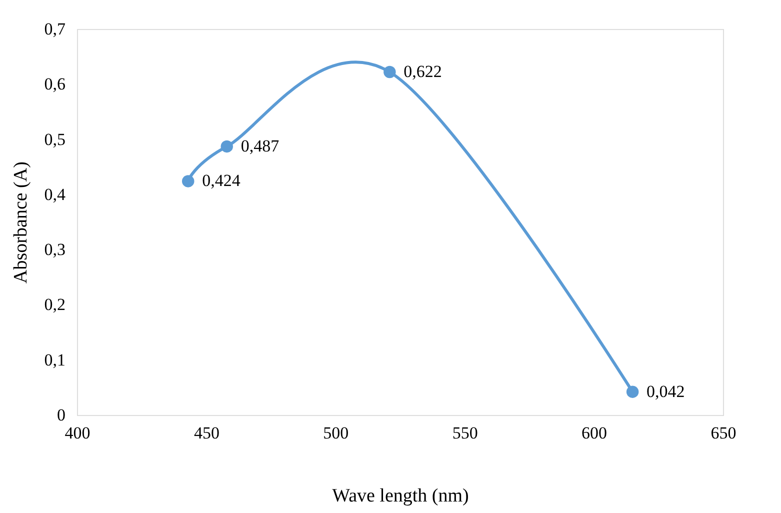 The width and height of the screenshot is (781, 513). Describe the element at coordinates (423, 72) in the screenshot. I see `data-label: 0,622` at that location.